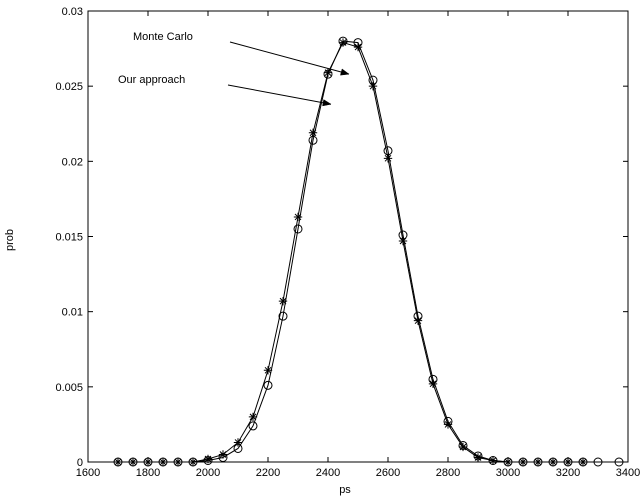 Image resolution: width=644 pixels, height=497 pixels. Describe the element at coordinates (72, 12) in the screenshot. I see `y-tick-label: 0.03` at that location.